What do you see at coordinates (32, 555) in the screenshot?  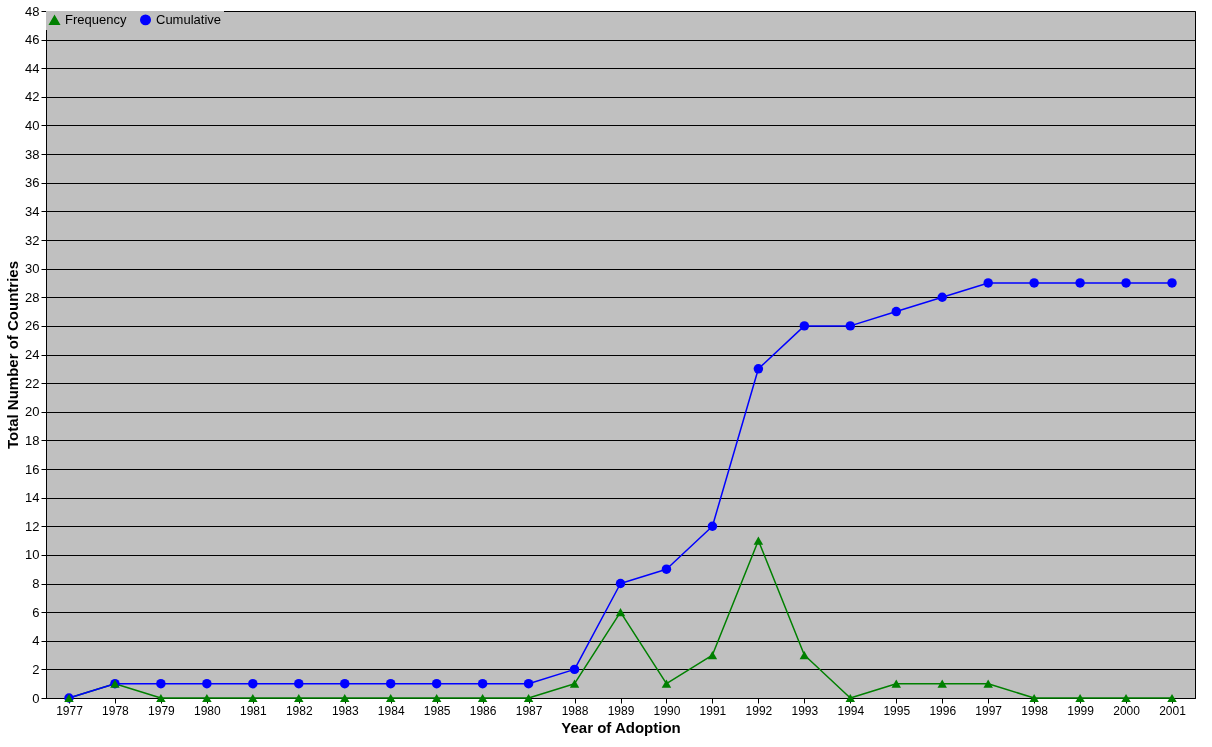 I see `y-tick-label: 10` at bounding box center [32, 555].